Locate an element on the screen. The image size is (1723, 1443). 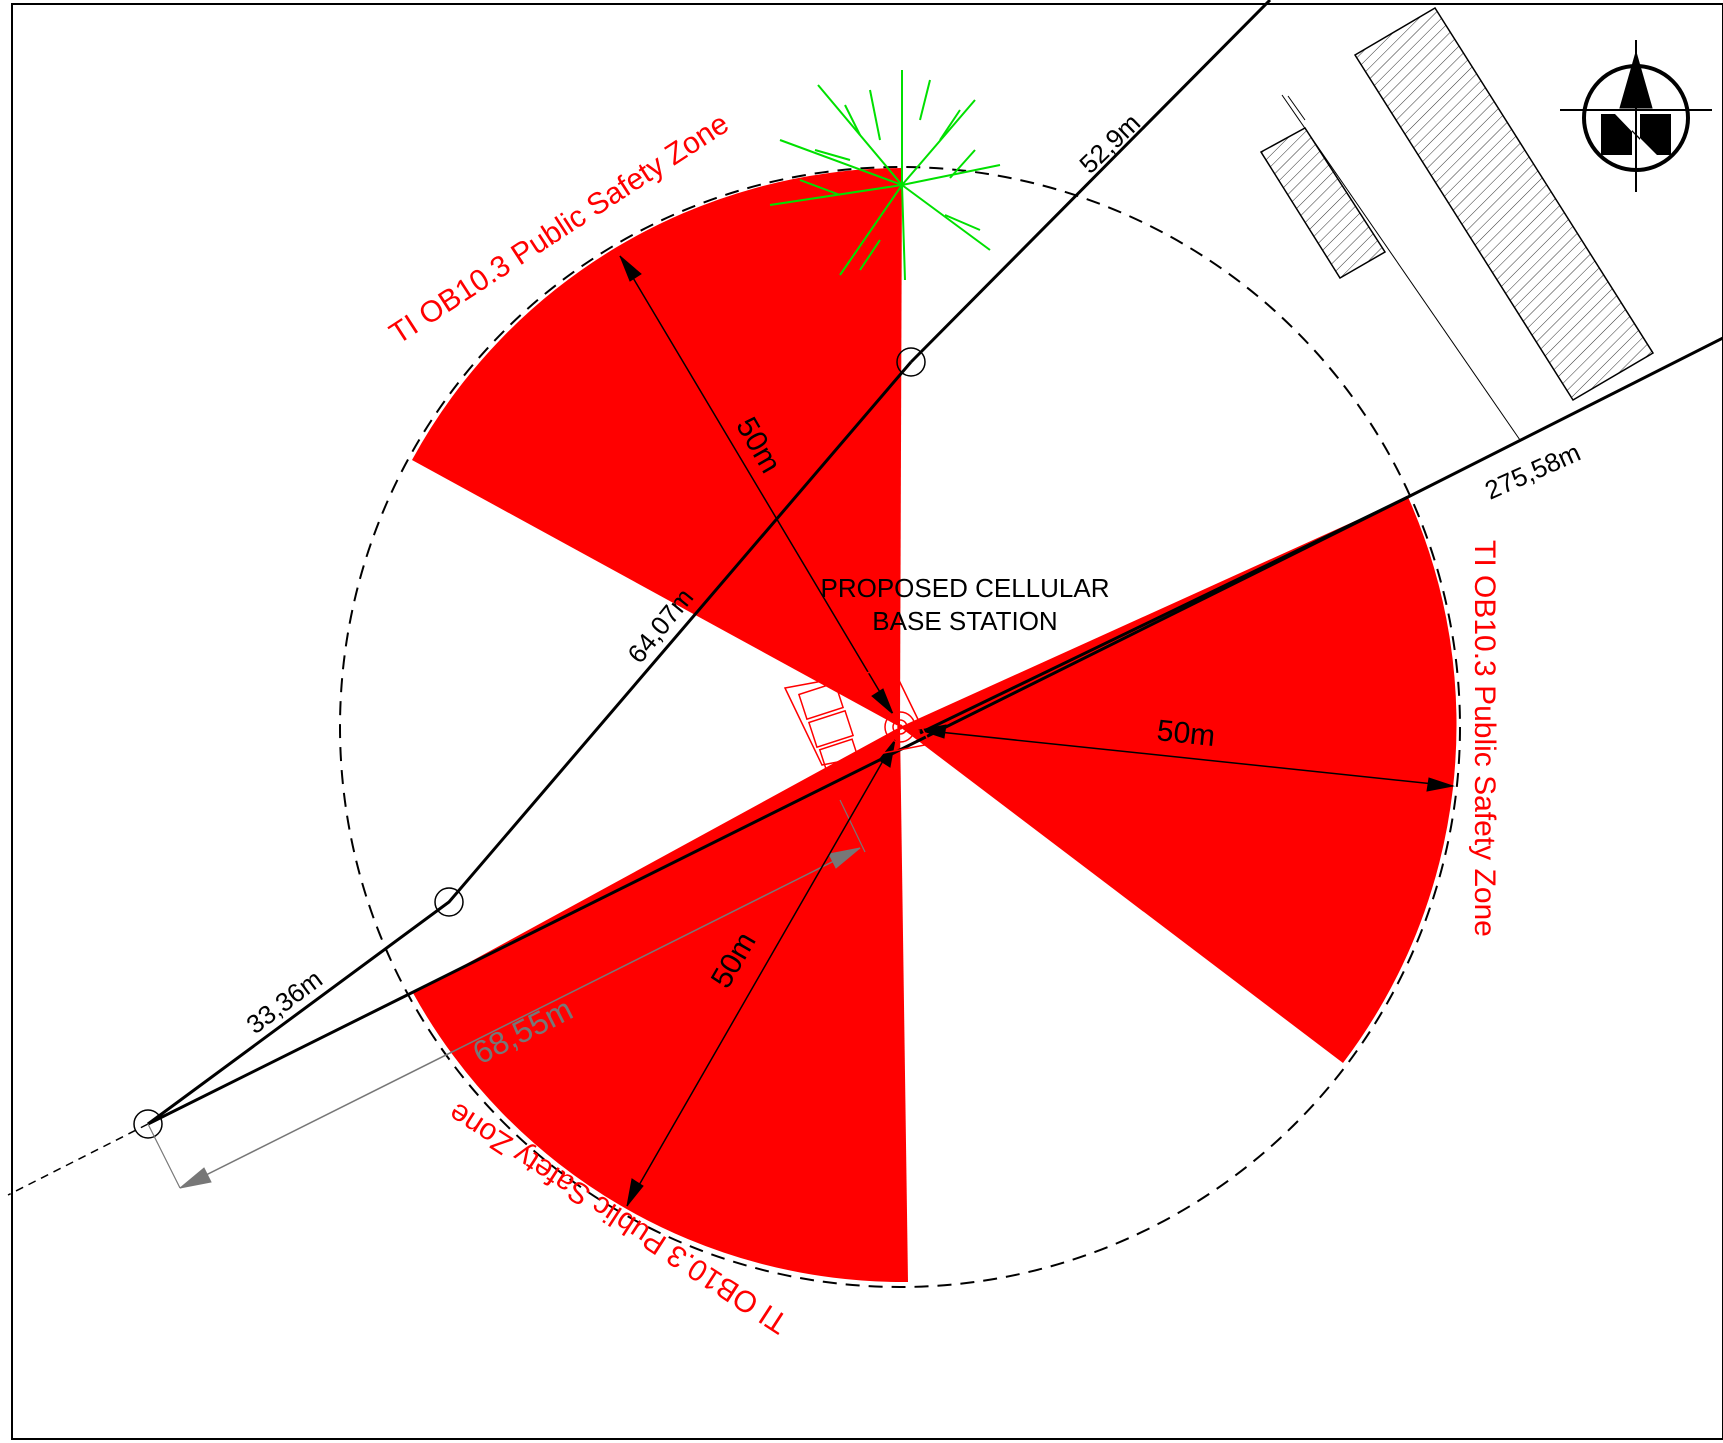
building-large is located at coordinates (1504, 204).